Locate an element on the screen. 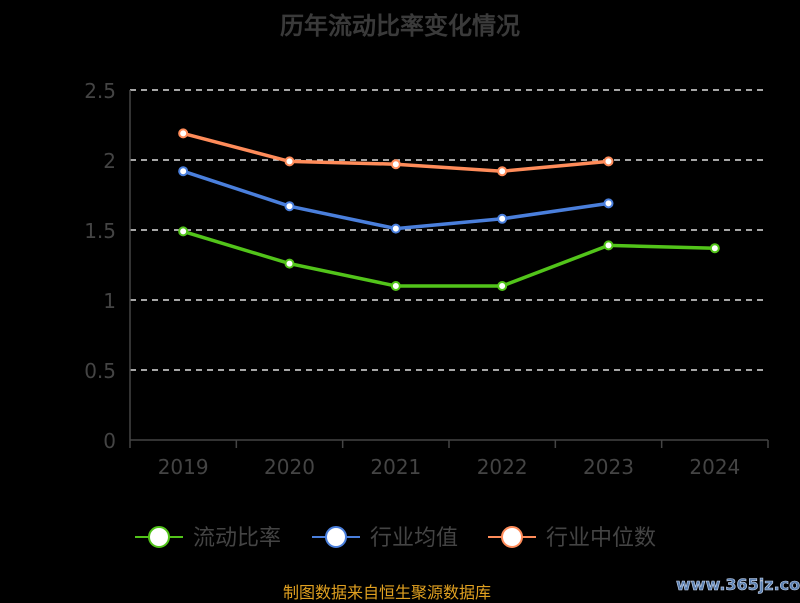  y-tick-label: 1 is located at coordinates (109, 301).